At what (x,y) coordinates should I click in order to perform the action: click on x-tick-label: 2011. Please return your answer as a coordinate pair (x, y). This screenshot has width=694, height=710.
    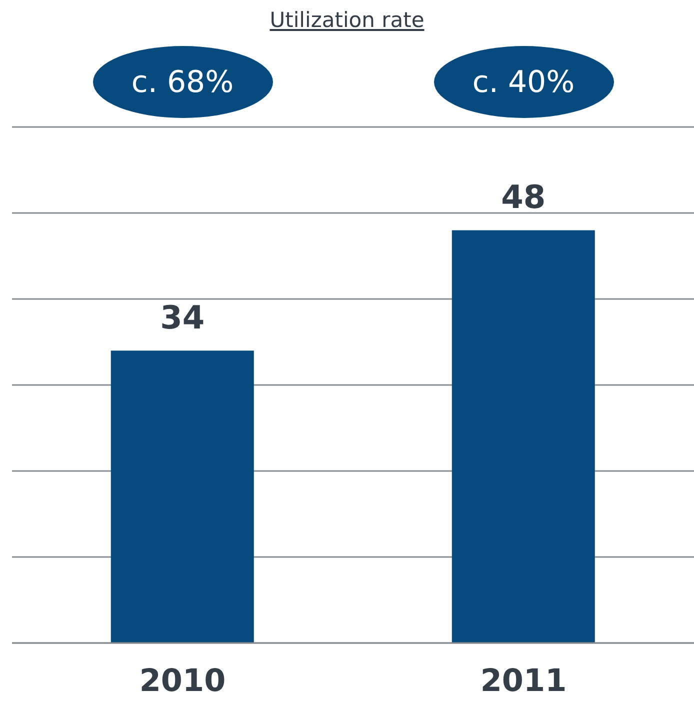
    Looking at the image, I should click on (523, 681).